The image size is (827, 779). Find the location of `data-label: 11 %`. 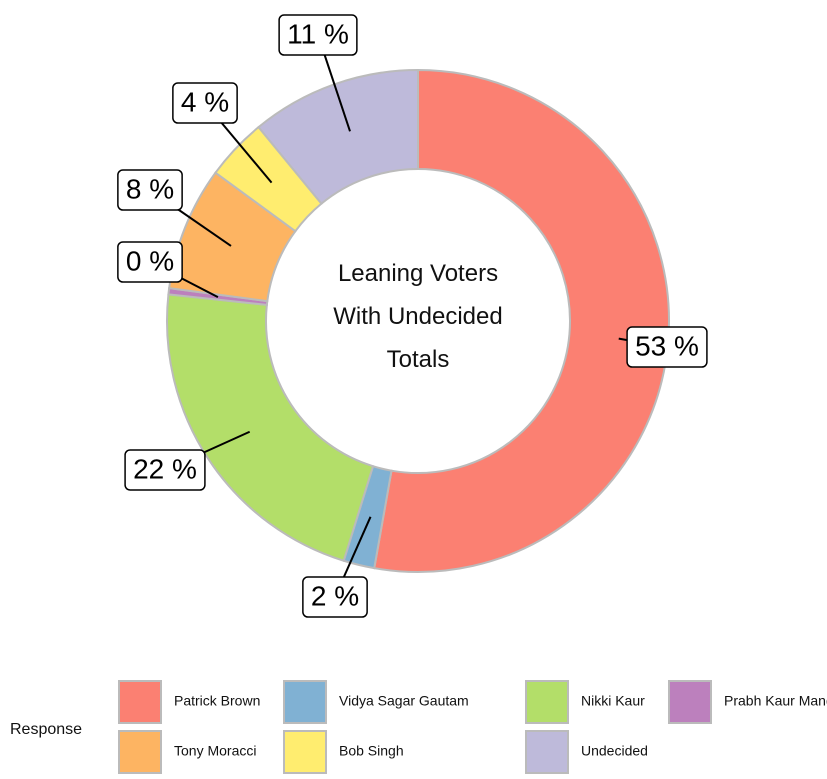

data-label: 11 % is located at coordinates (318, 35).